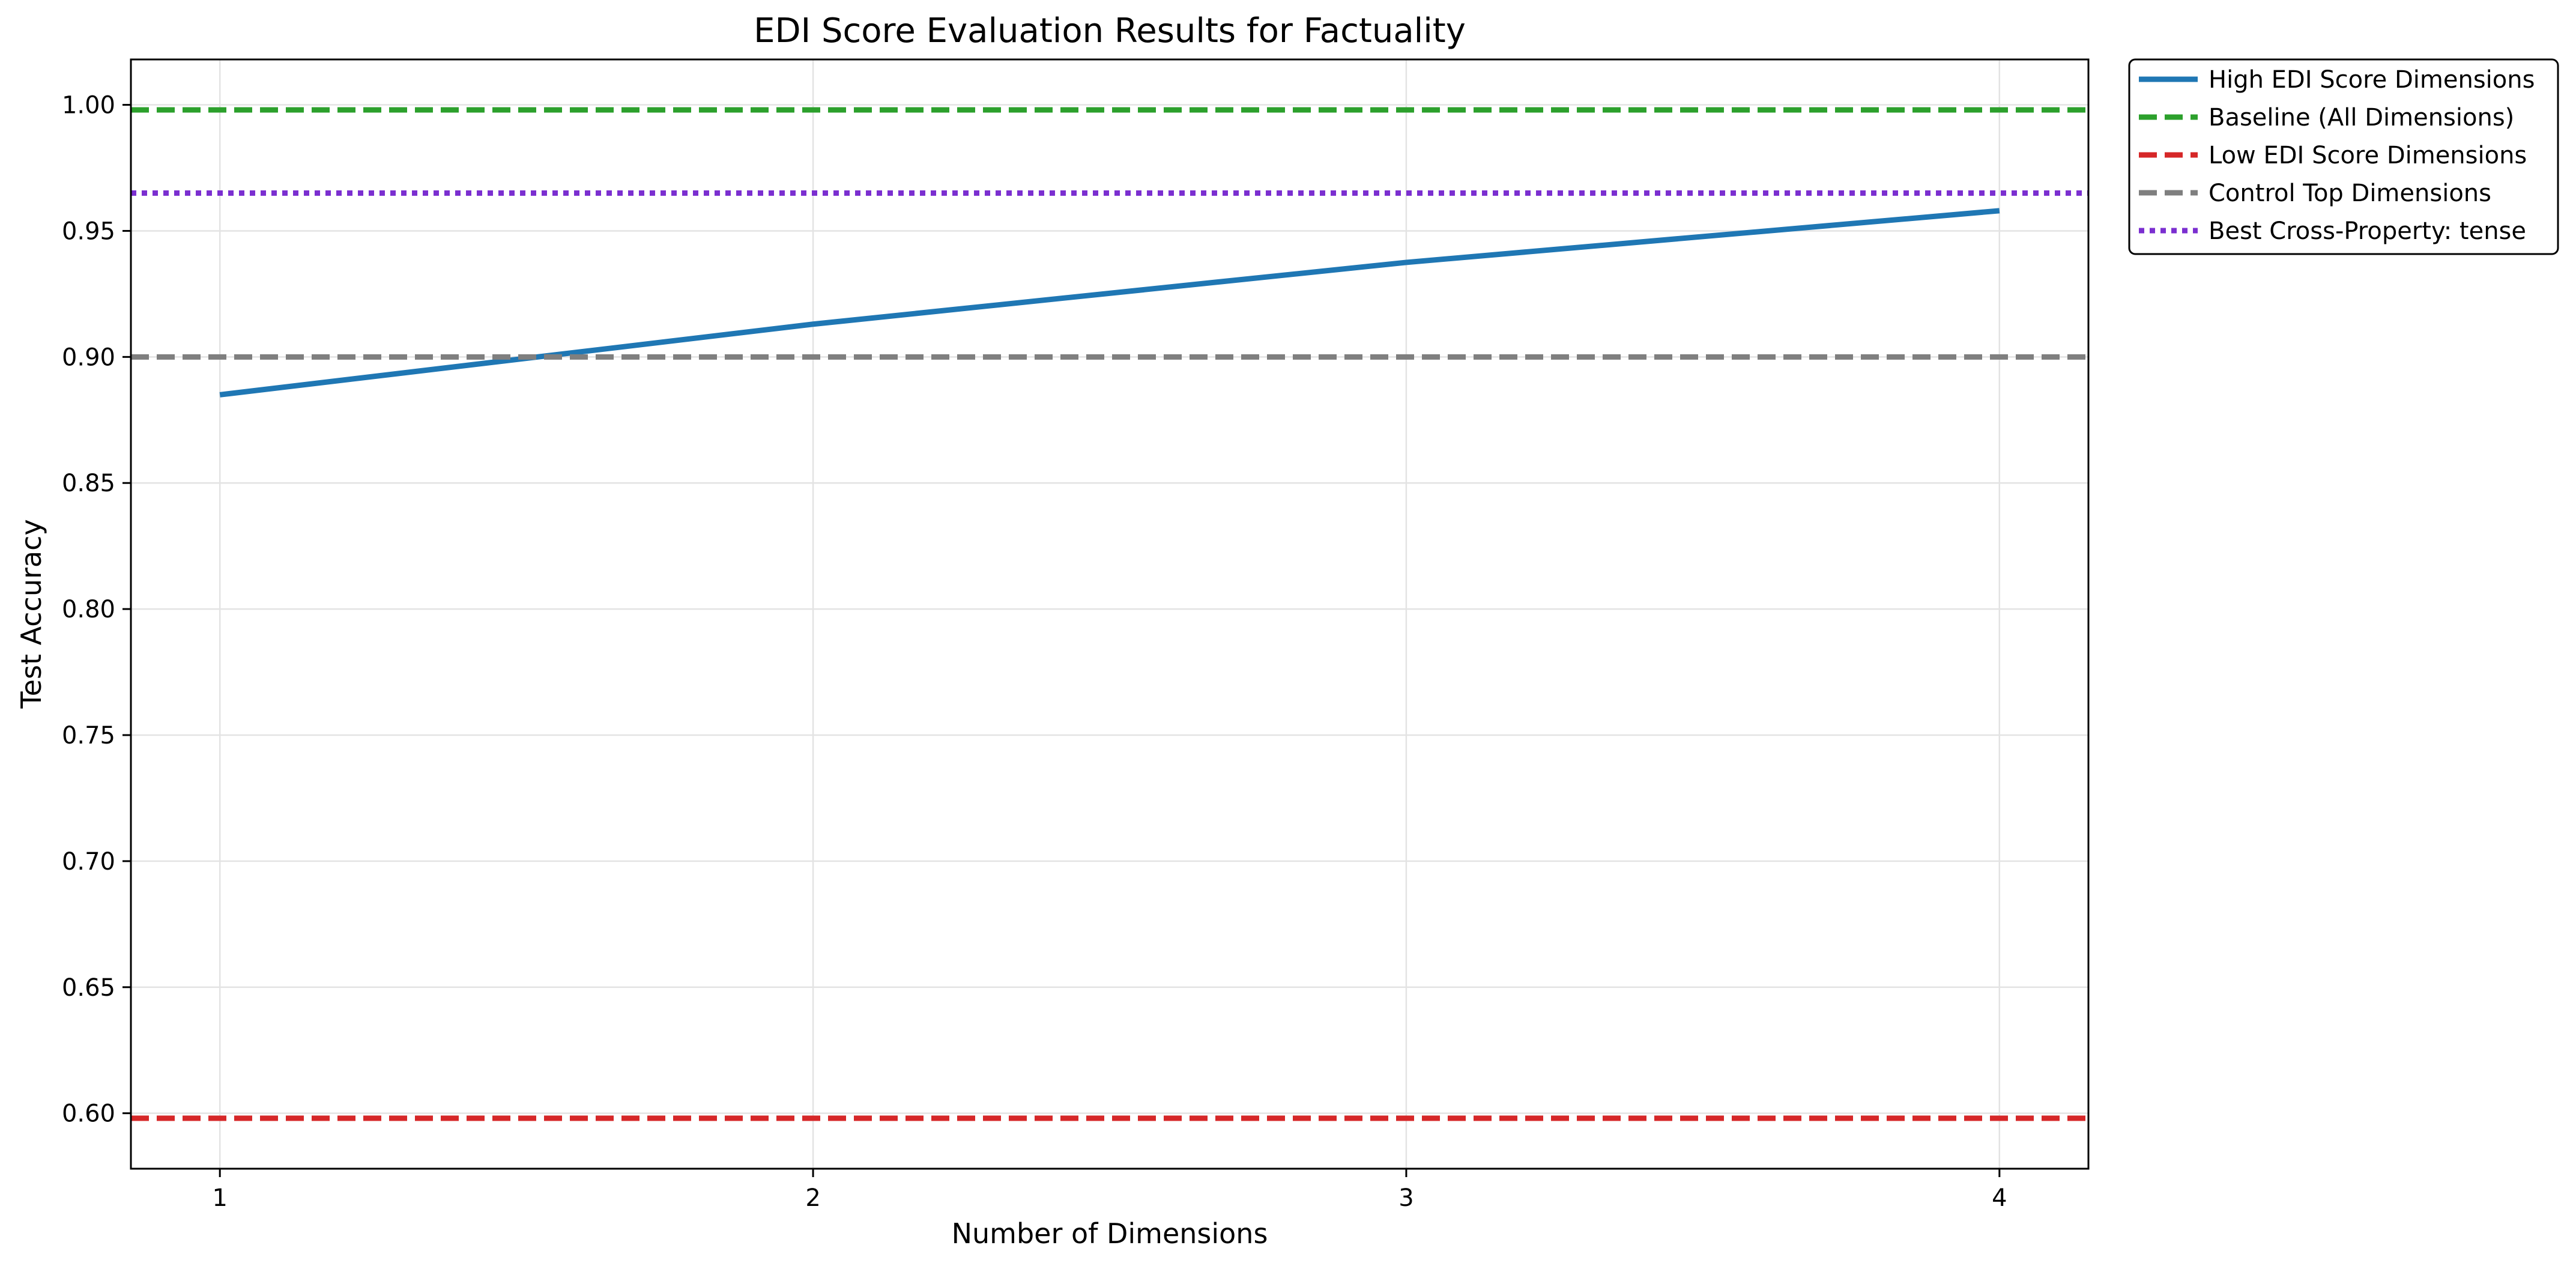  What do you see at coordinates (2368, 155) in the screenshot?
I see `legend-label: Low EDI Score Dimensions` at bounding box center [2368, 155].